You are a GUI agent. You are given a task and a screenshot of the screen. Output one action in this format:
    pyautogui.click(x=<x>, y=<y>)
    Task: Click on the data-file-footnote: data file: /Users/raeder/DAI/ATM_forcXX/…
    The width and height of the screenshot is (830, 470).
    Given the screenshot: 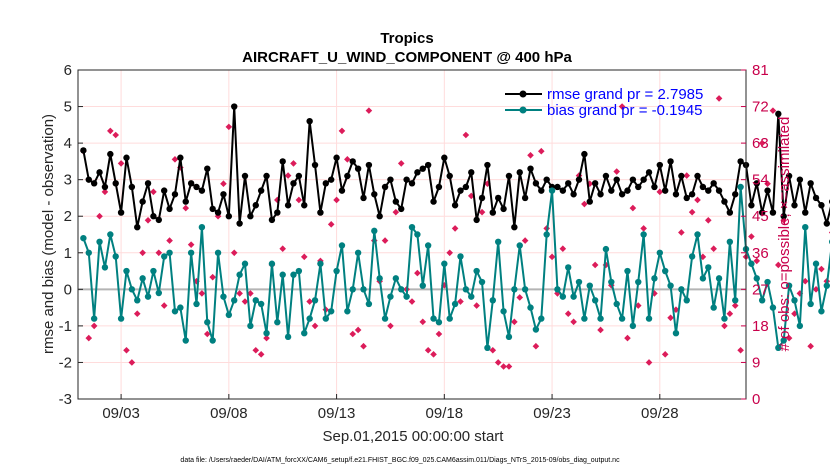 What is the action you would take?
    pyautogui.click(x=400, y=460)
    